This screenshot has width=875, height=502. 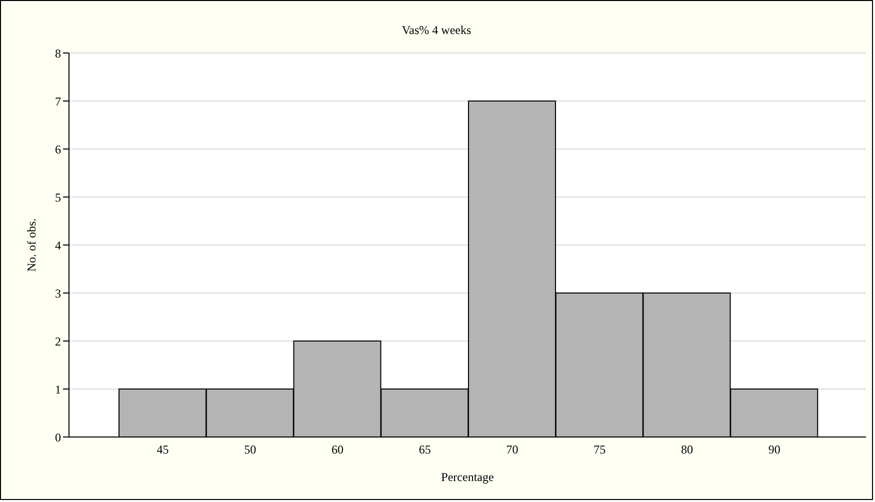 I want to click on y-tick-label: 6, so click(x=58, y=149).